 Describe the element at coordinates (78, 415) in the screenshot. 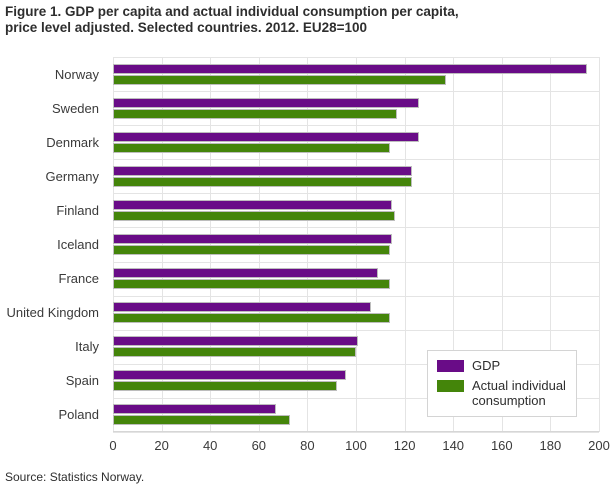

I see `category-label: Poland` at that location.